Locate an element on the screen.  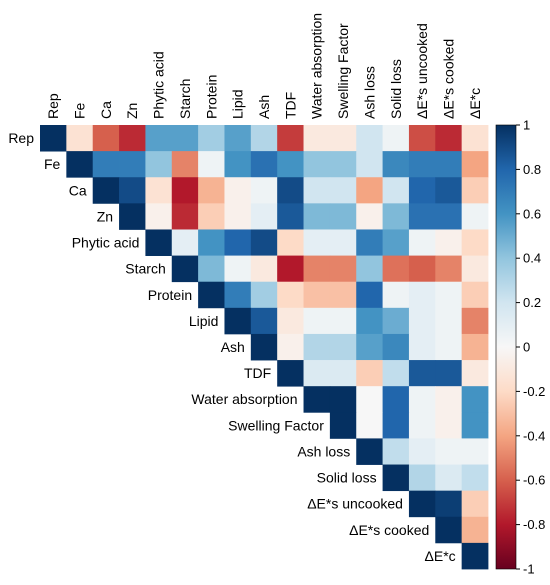
colorbar-tick-label: -0.8 is located at coordinates (534, 524).